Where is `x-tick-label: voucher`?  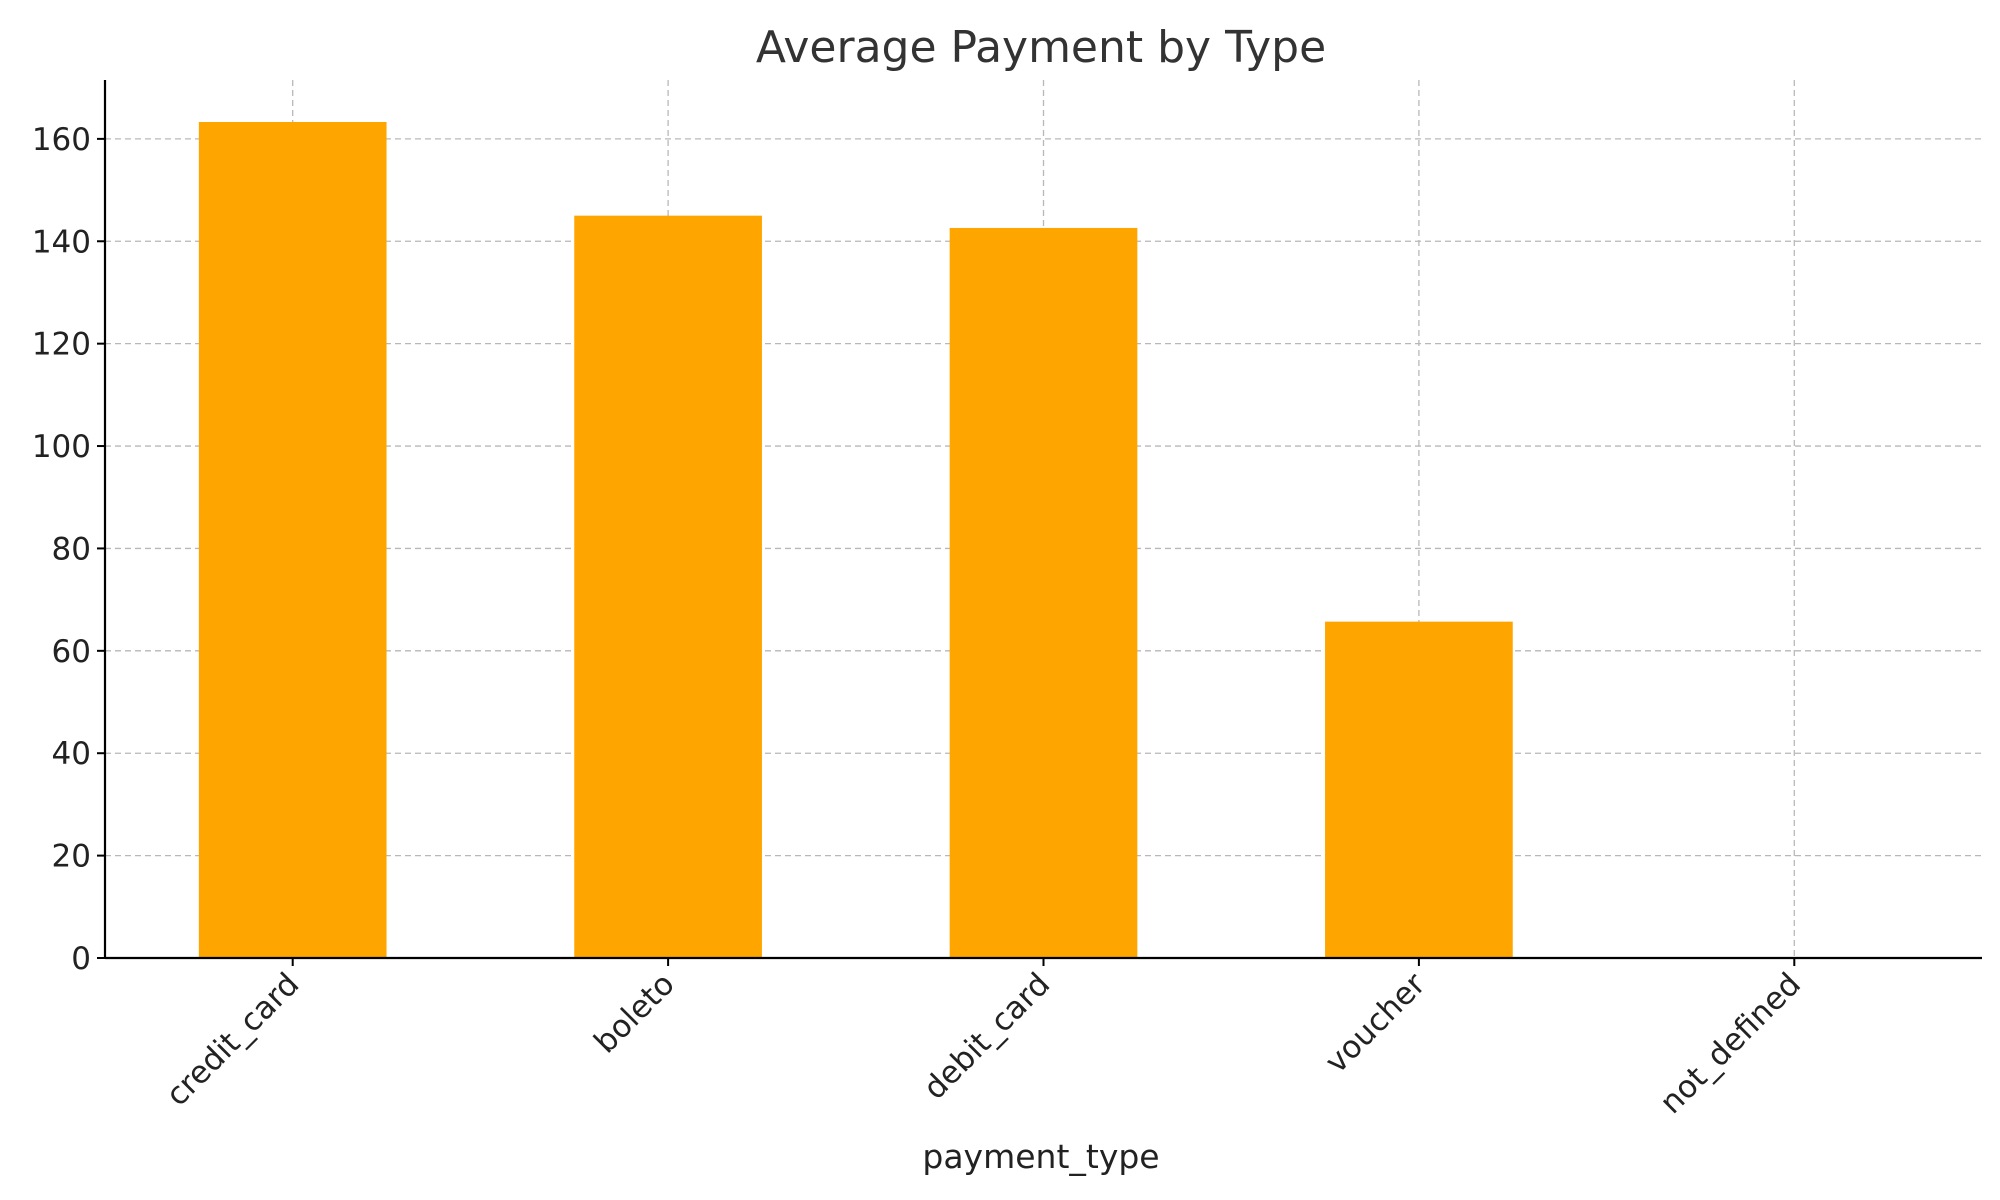
x-tick-label: voucher is located at coordinates (1375, 1023).